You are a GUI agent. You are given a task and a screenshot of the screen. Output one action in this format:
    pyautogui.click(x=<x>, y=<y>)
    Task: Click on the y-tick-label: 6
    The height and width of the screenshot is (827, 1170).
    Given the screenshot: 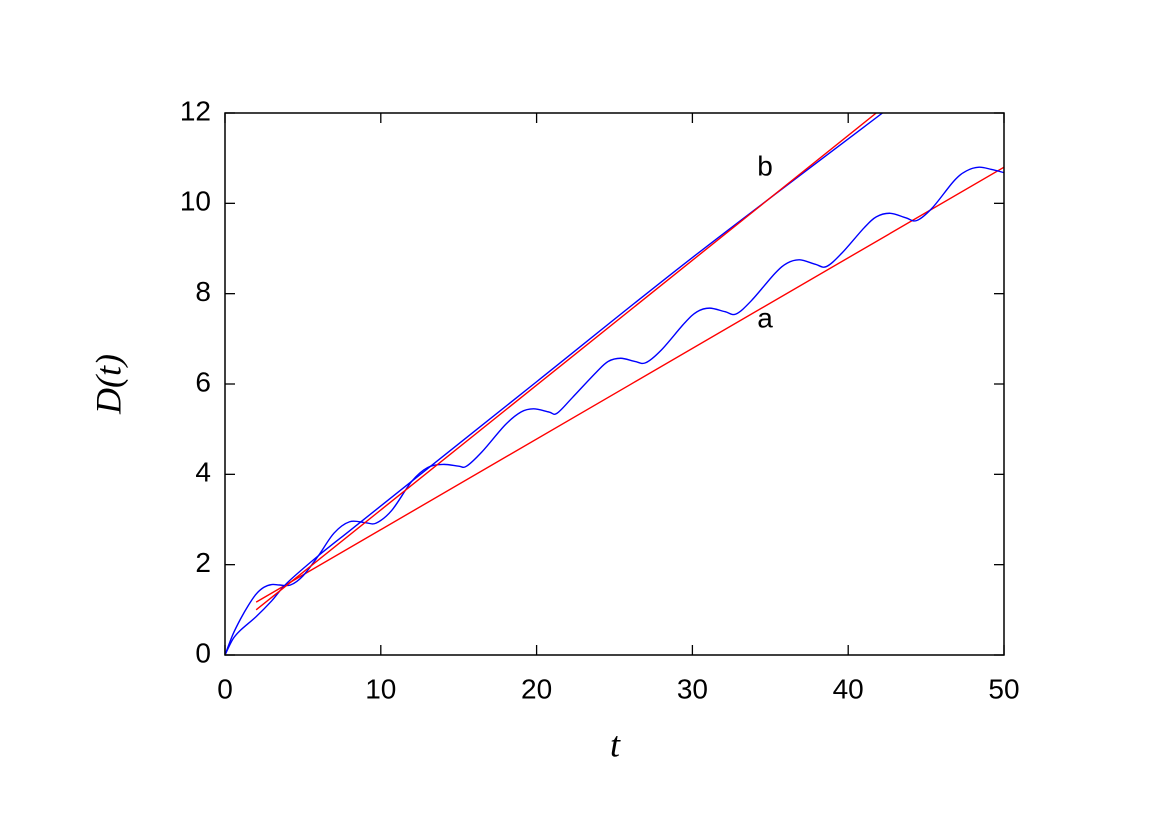 What is the action you would take?
    pyautogui.click(x=203, y=381)
    